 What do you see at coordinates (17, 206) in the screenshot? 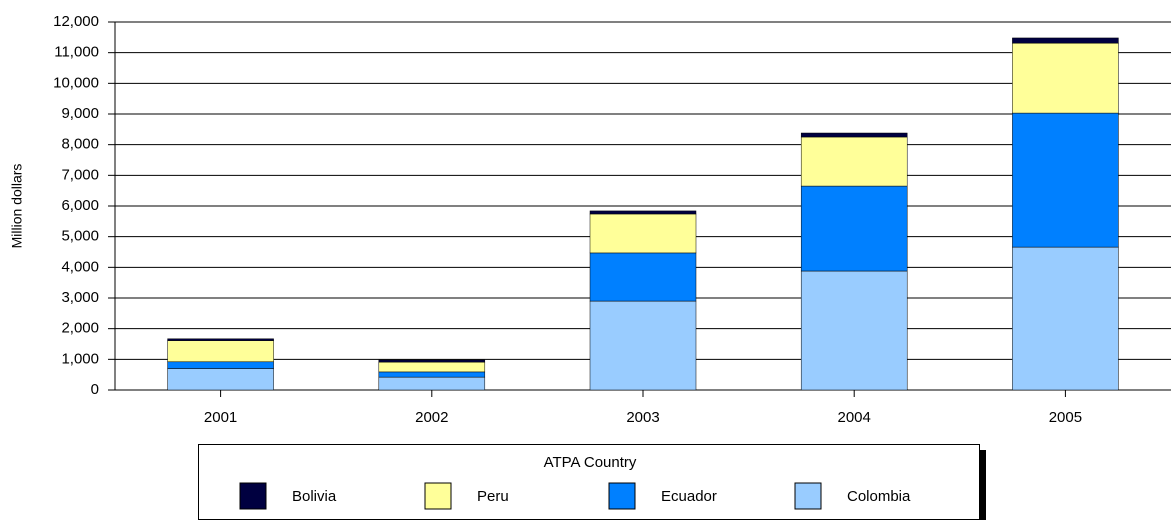
I see `y-axis-label: Million dollars` at bounding box center [17, 206].